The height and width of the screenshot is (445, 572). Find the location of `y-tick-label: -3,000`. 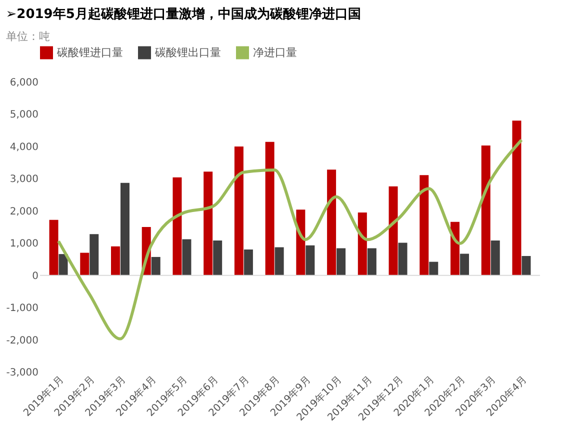

y-tick-label: -3,000 is located at coordinates (22, 373).